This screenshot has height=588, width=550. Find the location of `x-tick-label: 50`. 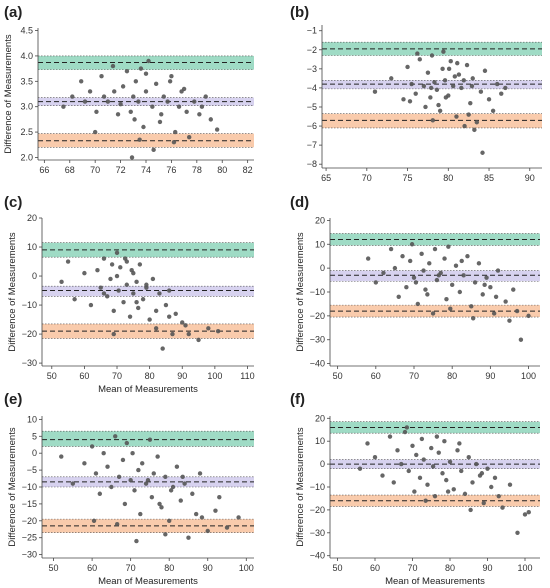

x-tick-label: 50 is located at coordinates (338, 376).